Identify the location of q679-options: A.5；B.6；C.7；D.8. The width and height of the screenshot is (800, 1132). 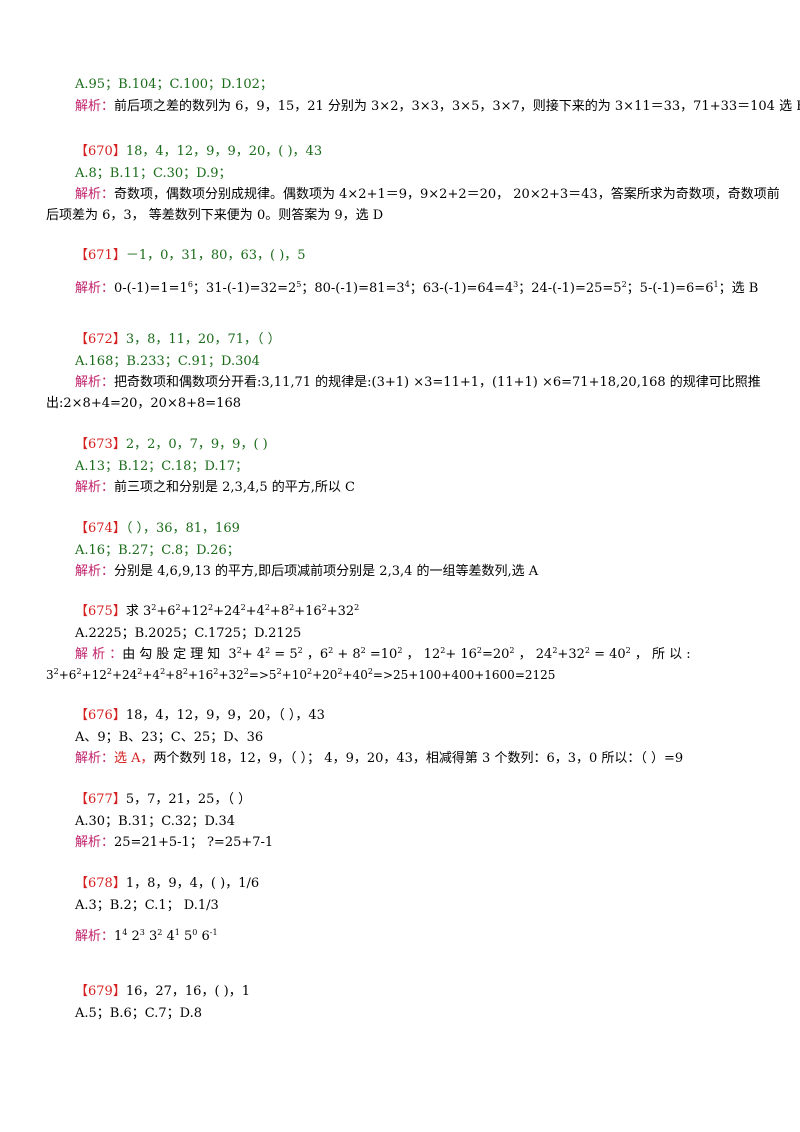
(138, 1013).